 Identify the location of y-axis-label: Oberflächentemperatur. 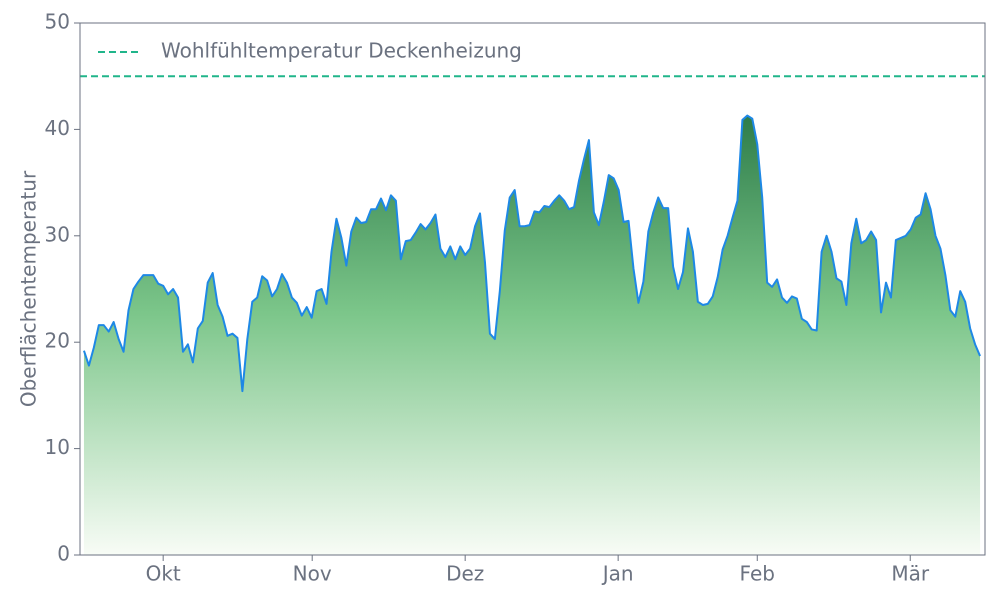
(29, 288).